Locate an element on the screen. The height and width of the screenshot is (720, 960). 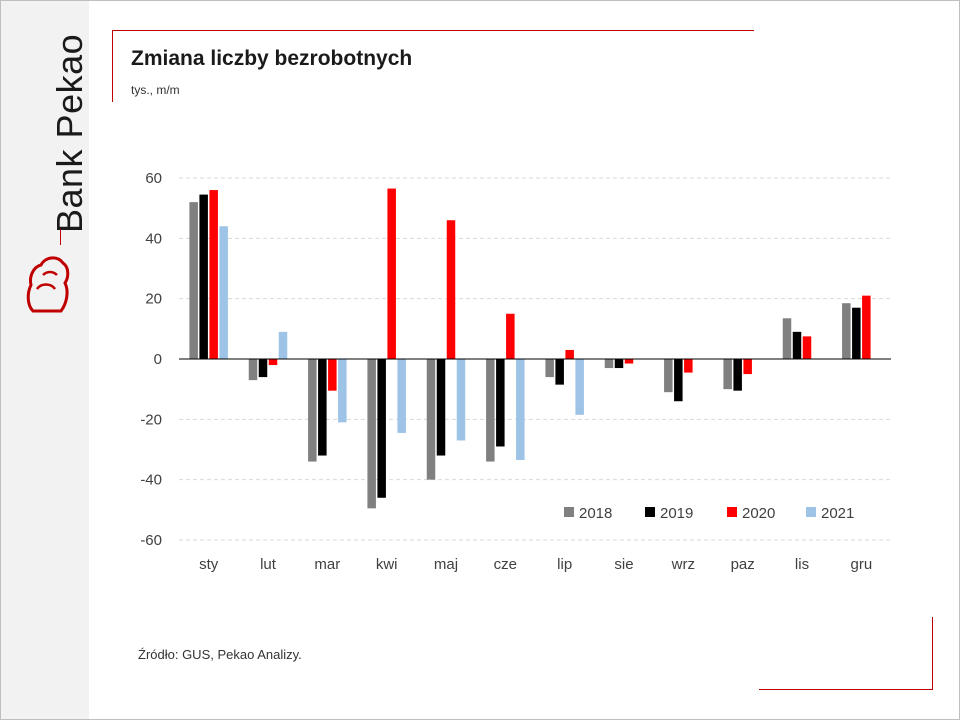
y-tick-label: 60 is located at coordinates (153, 178).